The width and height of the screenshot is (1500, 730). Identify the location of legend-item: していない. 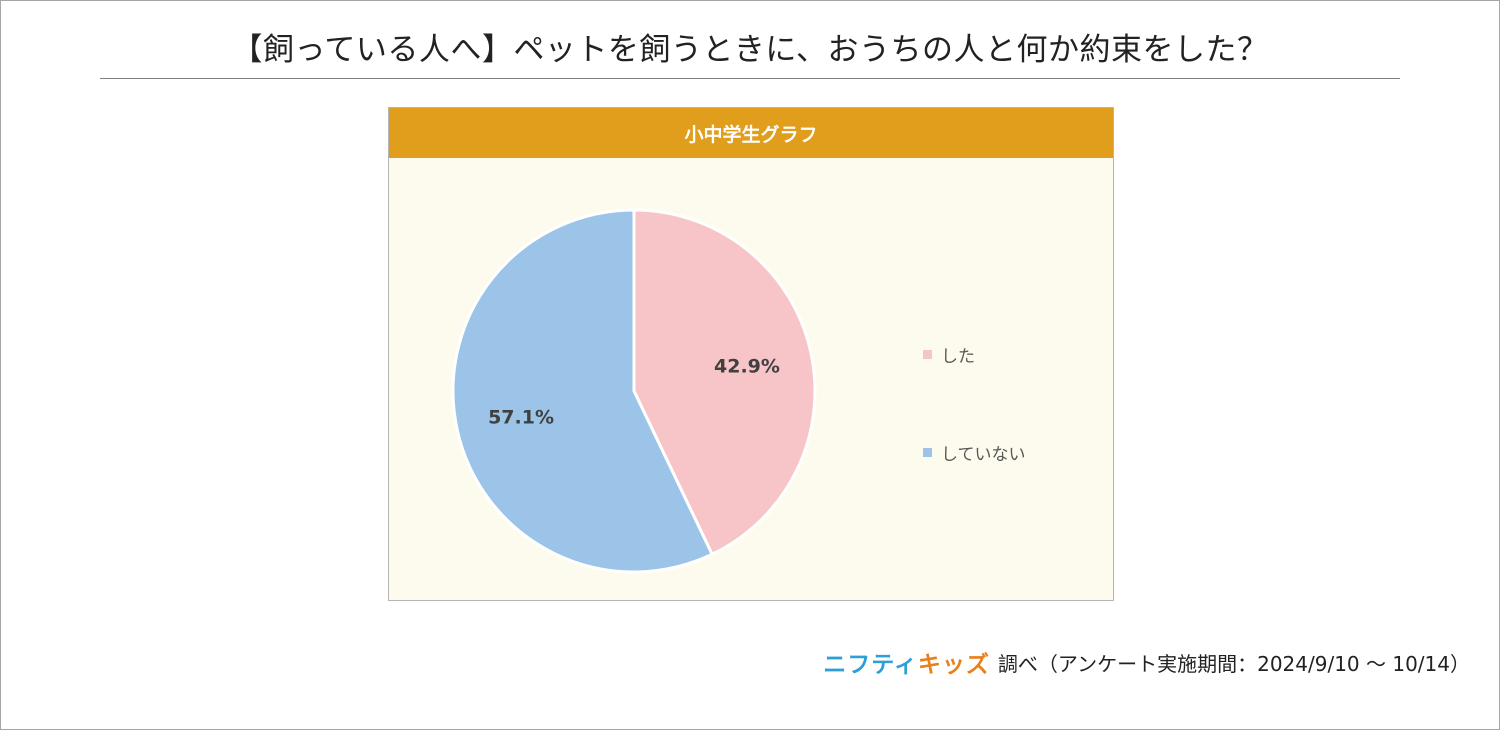
(974, 452).